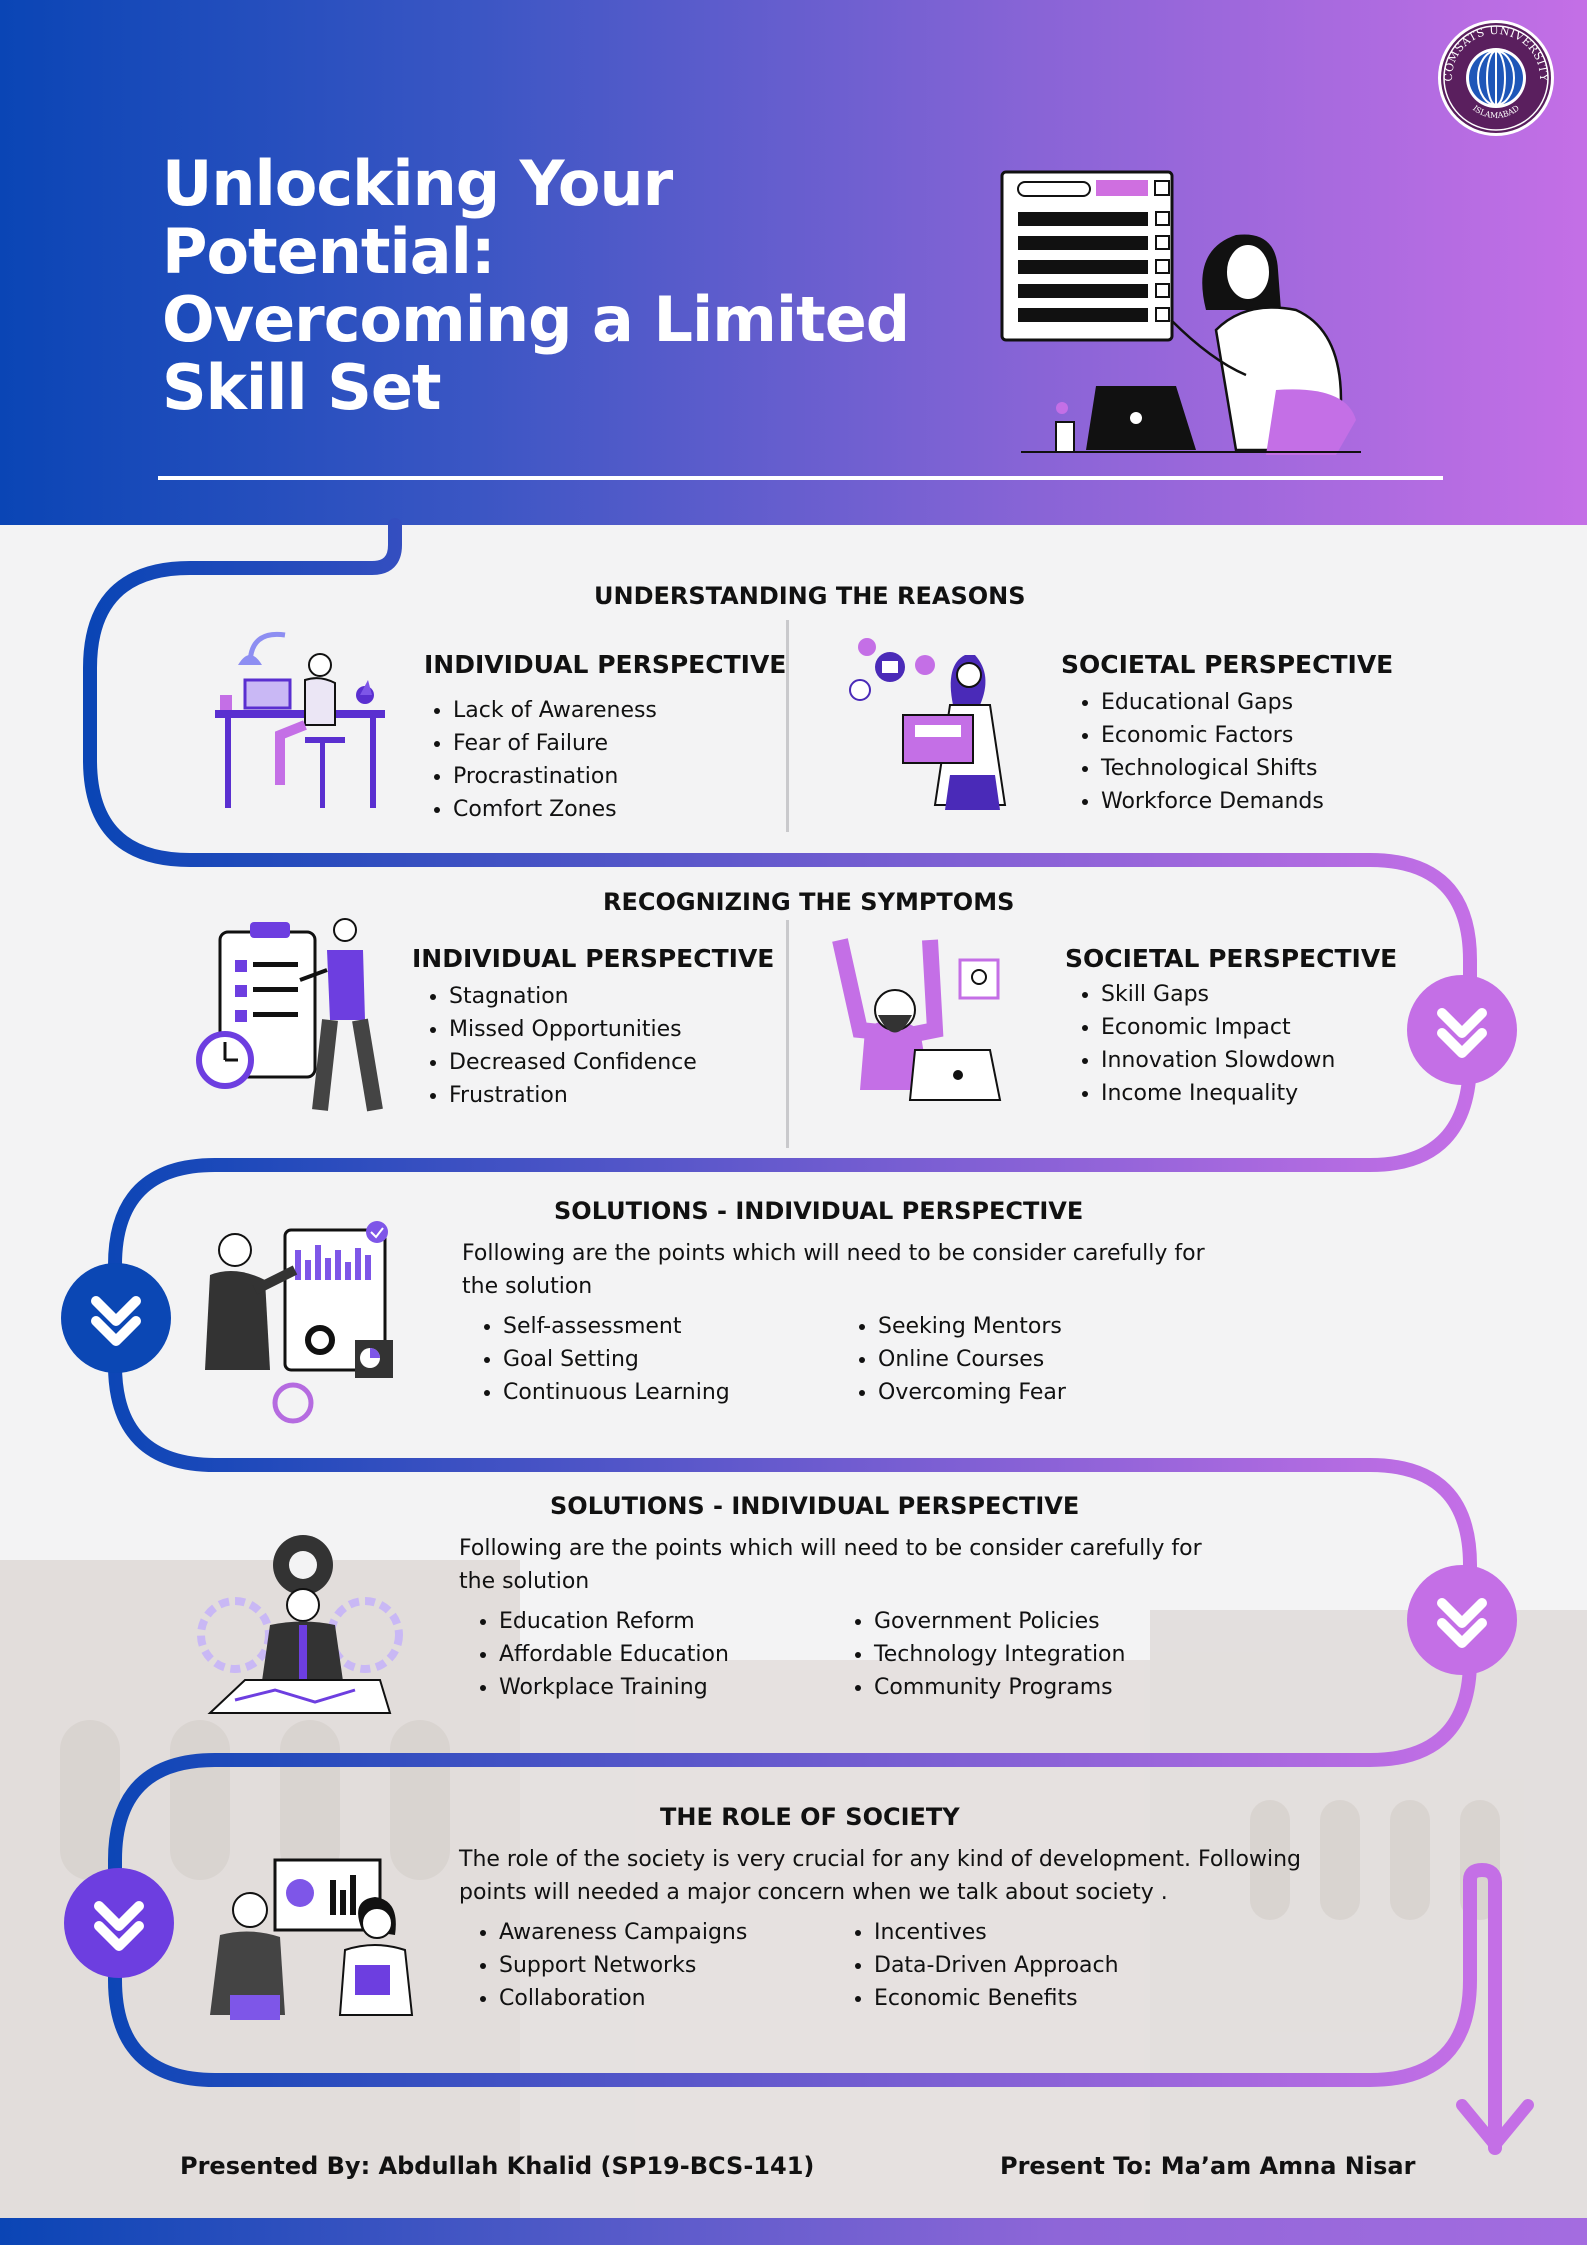 This screenshot has width=1587, height=2245. What do you see at coordinates (1180, 312) in the screenshot?
I see `checklist-woman-illustration` at bounding box center [1180, 312].